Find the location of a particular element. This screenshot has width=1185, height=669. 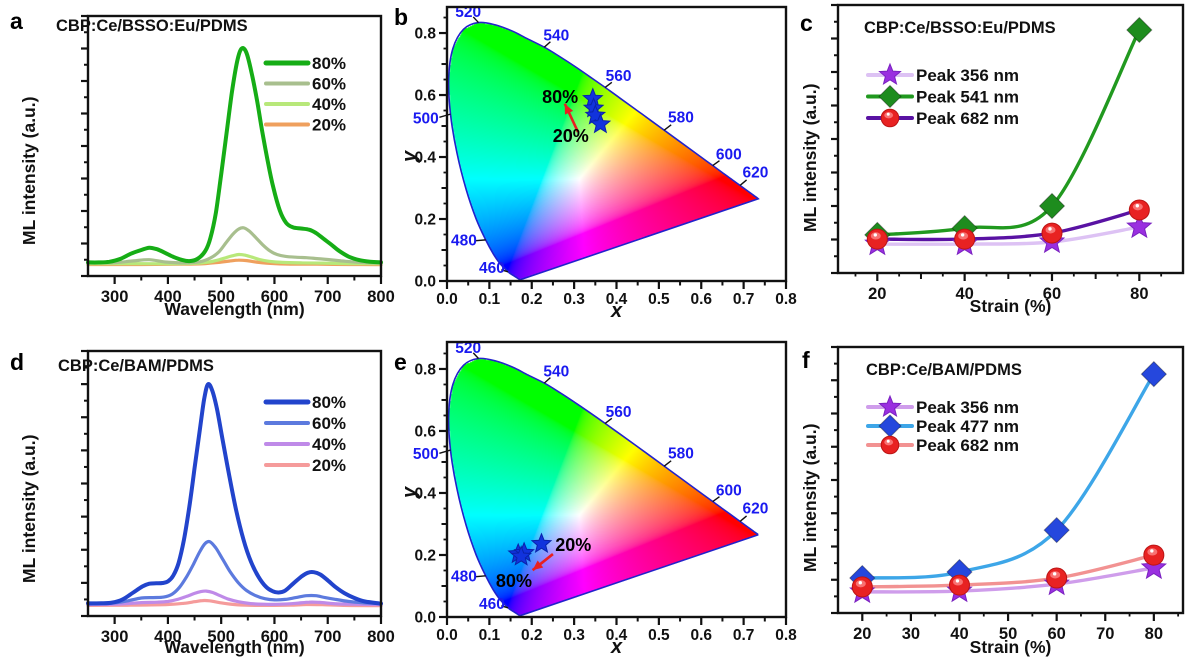

svg-text: 80 is located at coordinates (1154, 634).